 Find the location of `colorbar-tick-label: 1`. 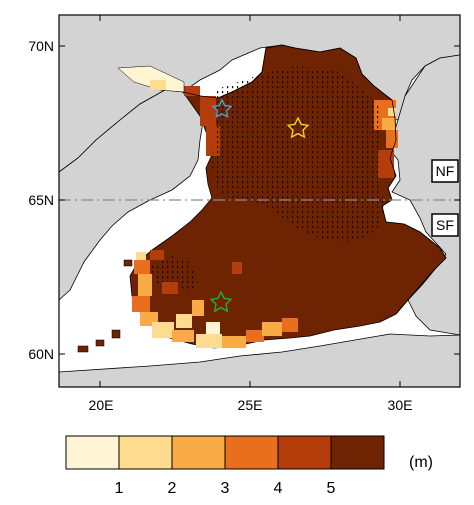

colorbar-tick-label: 1 is located at coordinates (119, 488).